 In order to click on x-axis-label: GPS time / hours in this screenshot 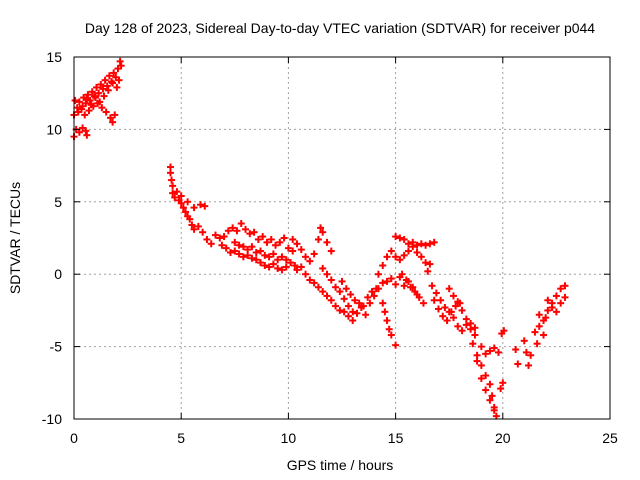, I will do `click(340, 465)`.